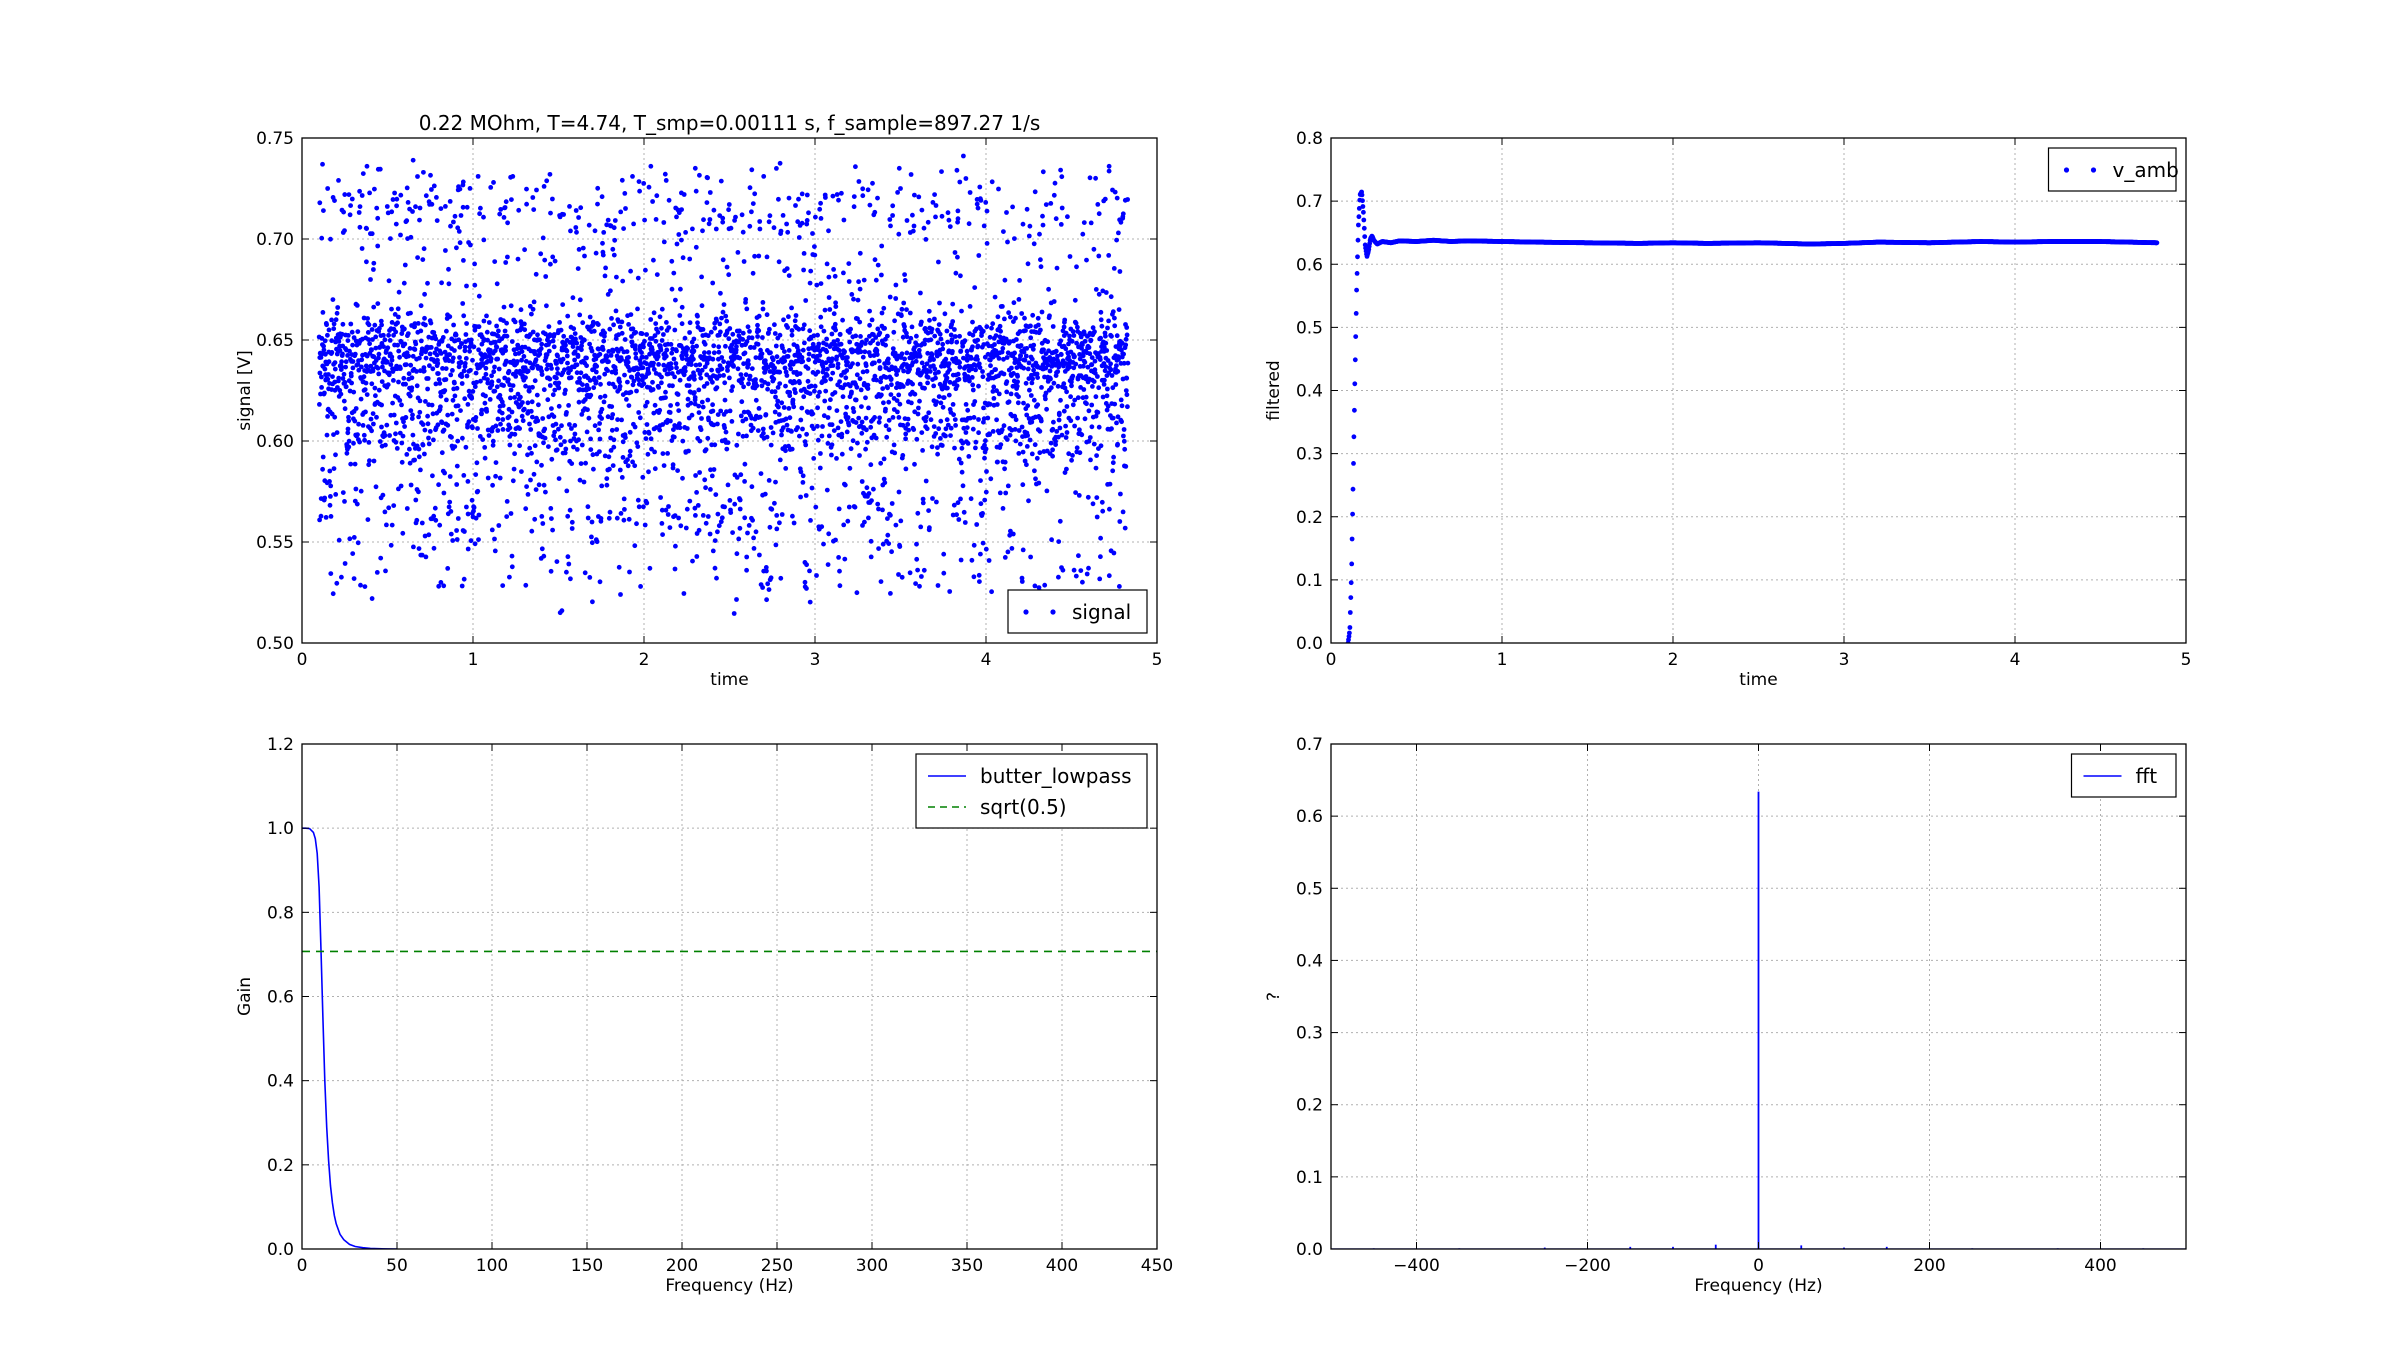 Image resolution: width=2400 pixels, height=1371 pixels. Describe the element at coordinates (245, 390) in the screenshot. I see `y-axis-label: signal [V]` at that location.